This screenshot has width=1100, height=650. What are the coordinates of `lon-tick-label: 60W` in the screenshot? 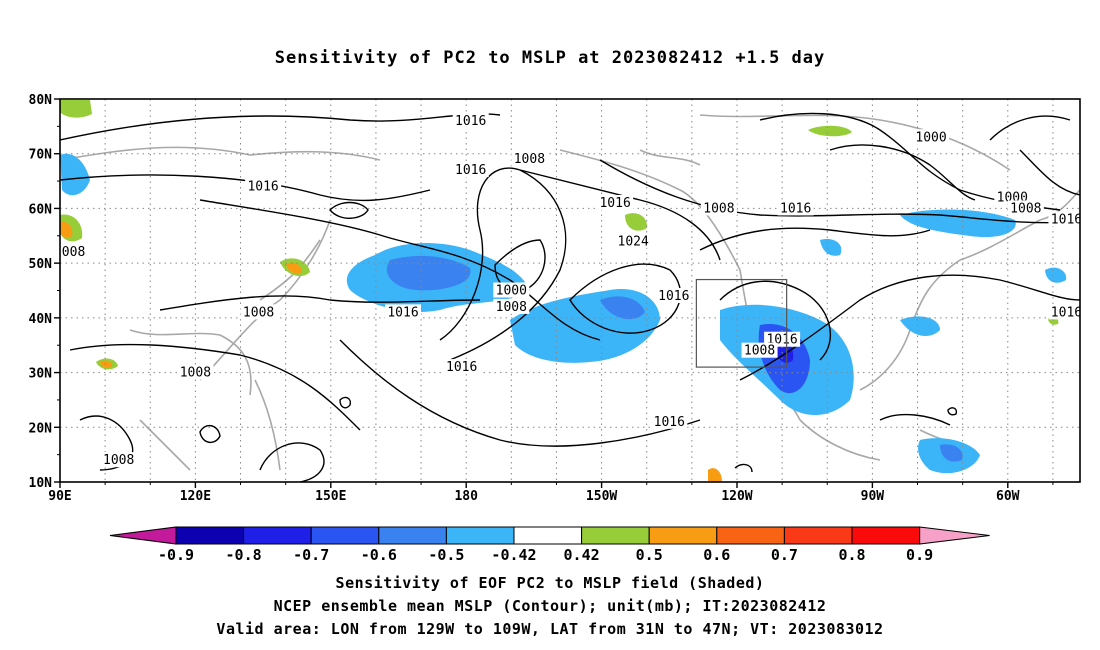 It's located at (1008, 494).